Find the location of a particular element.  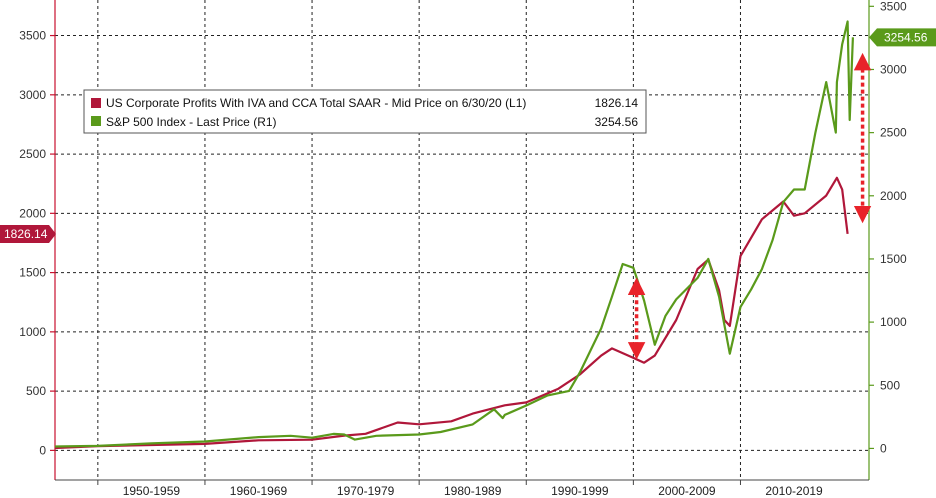

right-tick-label-0: 0 is located at coordinates (883, 448).